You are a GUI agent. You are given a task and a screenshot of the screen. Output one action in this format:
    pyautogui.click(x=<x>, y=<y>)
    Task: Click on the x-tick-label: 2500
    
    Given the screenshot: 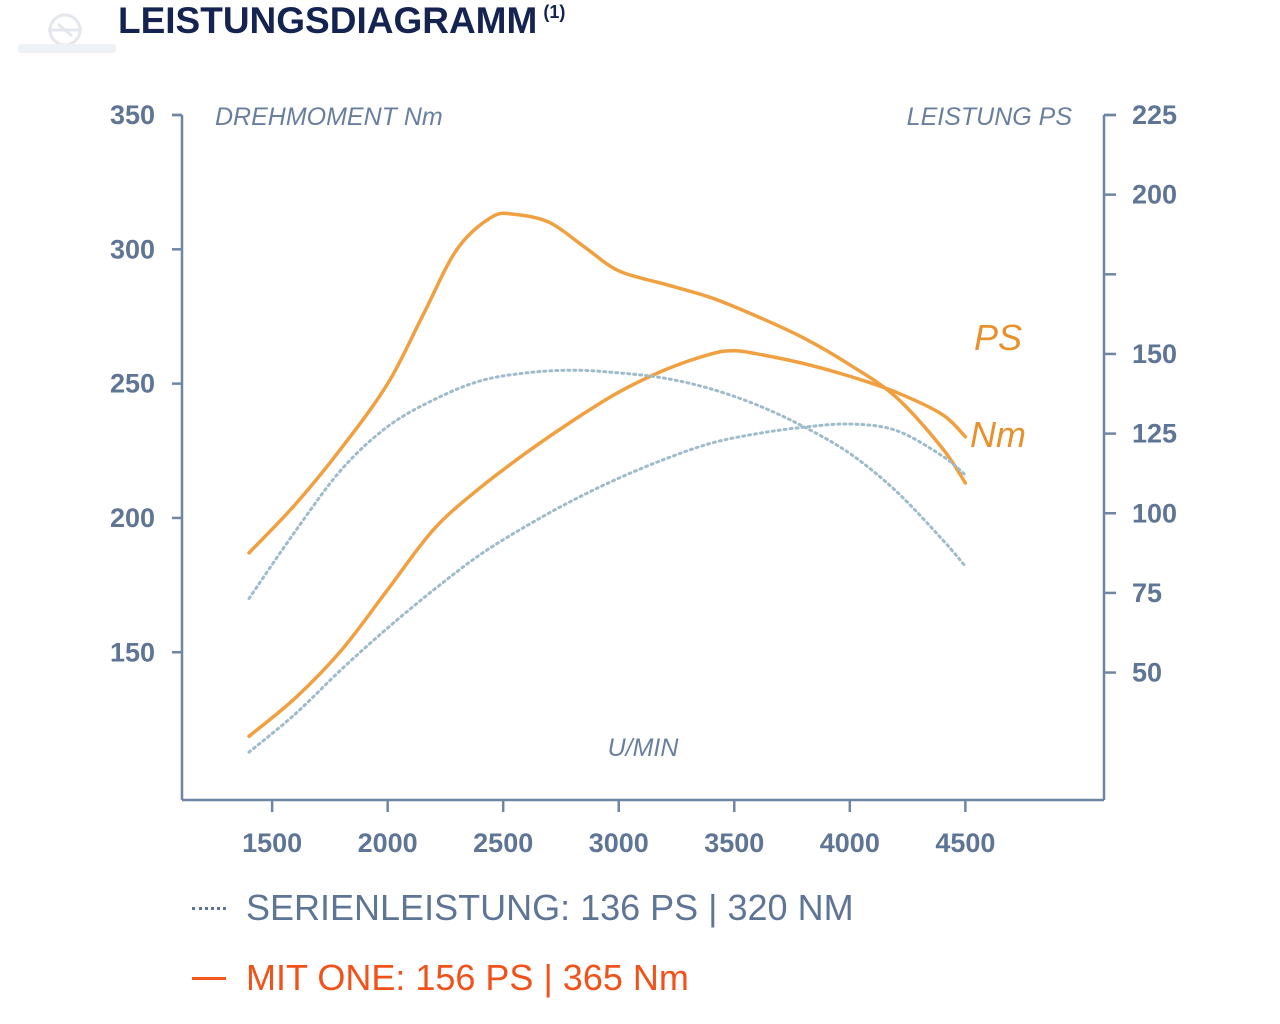 What is the action you would take?
    pyautogui.click(x=503, y=843)
    